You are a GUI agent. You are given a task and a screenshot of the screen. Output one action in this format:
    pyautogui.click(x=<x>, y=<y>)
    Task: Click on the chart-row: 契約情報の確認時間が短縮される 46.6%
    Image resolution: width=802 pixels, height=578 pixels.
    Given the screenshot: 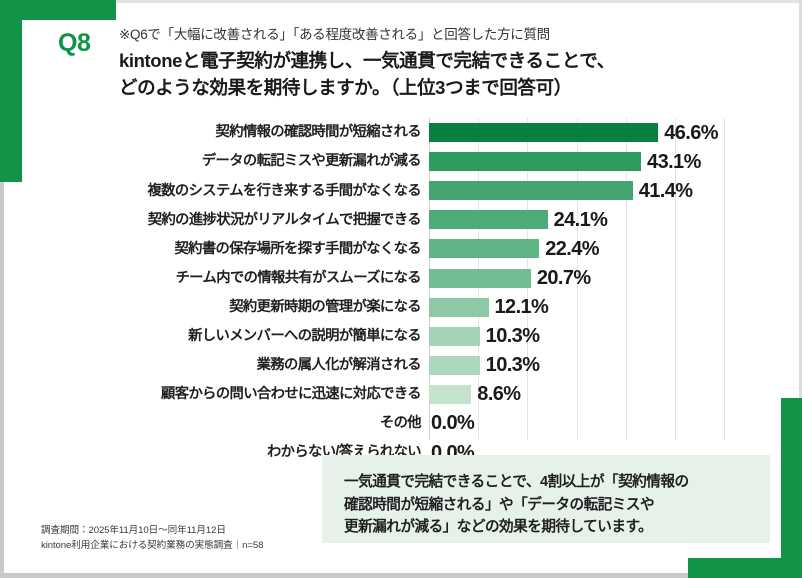 What is the action you would take?
    pyautogui.click(x=401, y=132)
    